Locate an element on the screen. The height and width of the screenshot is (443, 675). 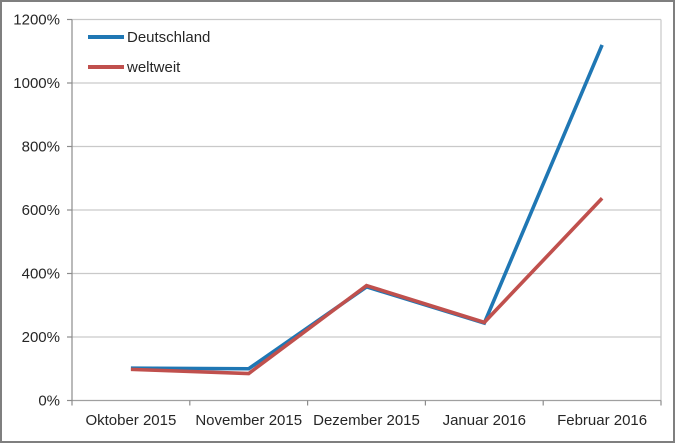
legend-label-weltweit: weltweit is located at coordinates (154, 67).